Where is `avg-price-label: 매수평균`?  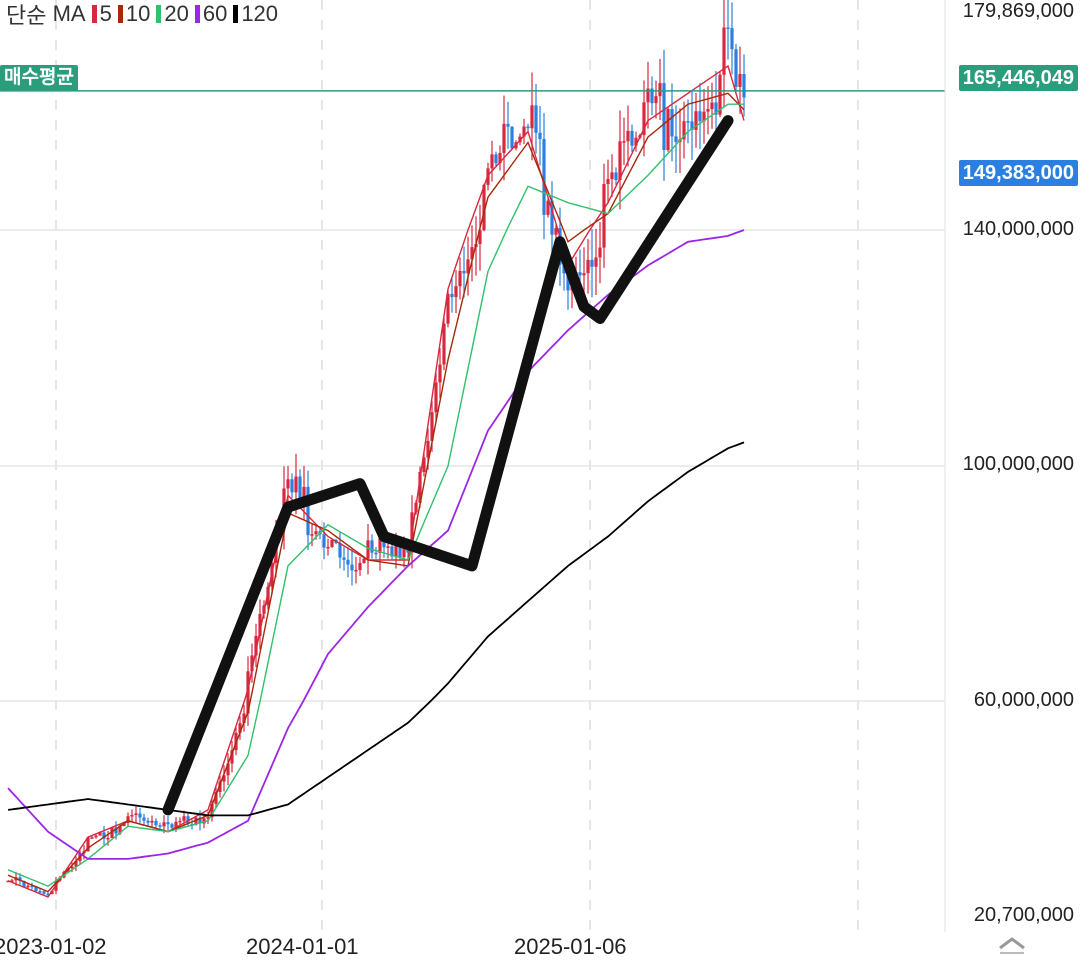 avg-price-label: 매수평균 is located at coordinates (39, 78).